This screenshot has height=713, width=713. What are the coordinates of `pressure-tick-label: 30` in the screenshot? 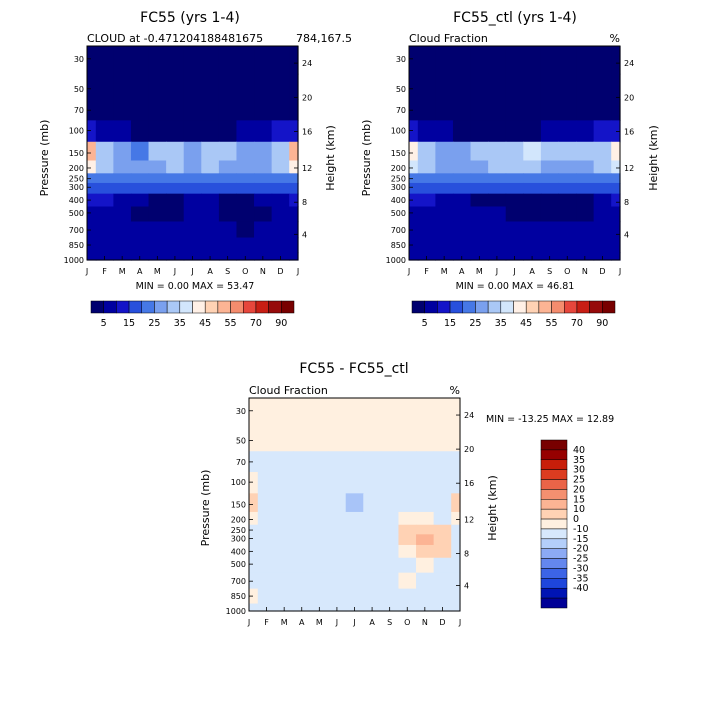 It's located at (401, 59).